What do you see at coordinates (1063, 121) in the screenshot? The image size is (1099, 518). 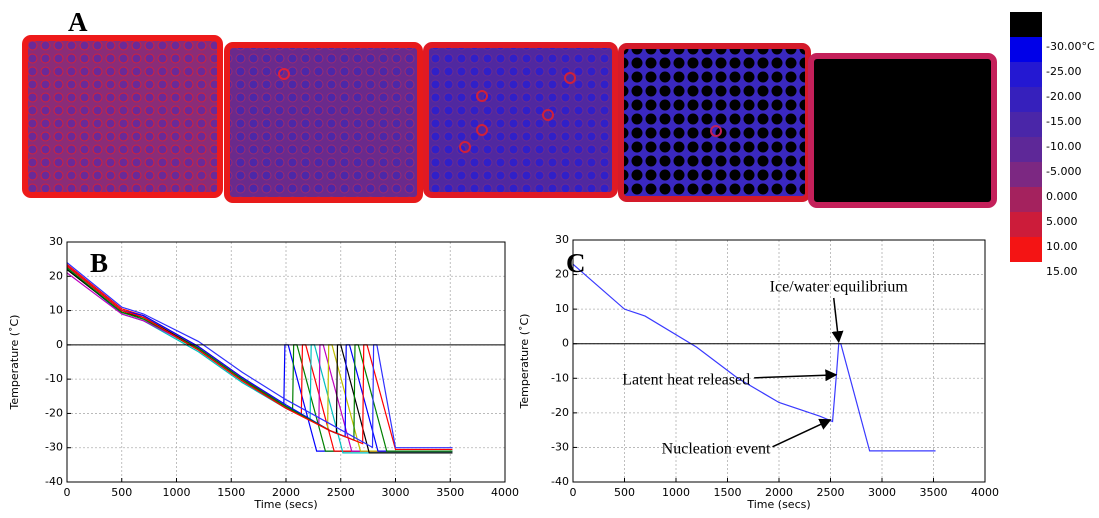 I see `colorbar-label: -15.00` at bounding box center [1063, 121].